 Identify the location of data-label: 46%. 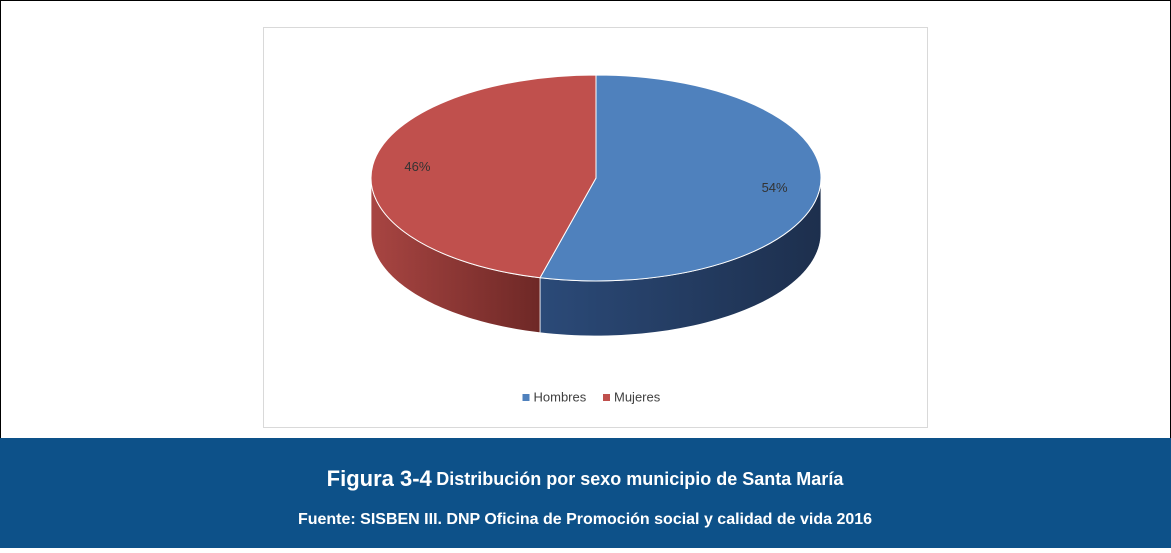
(417, 166).